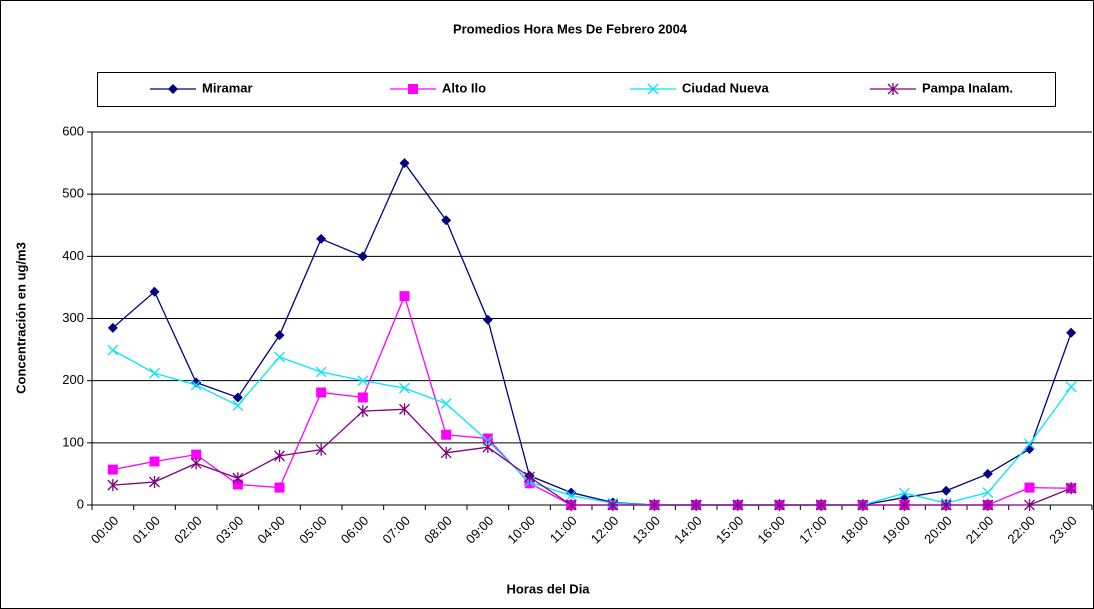  Describe the element at coordinates (967, 87) in the screenshot. I see `legend-label: Pampa Inalam.` at that location.